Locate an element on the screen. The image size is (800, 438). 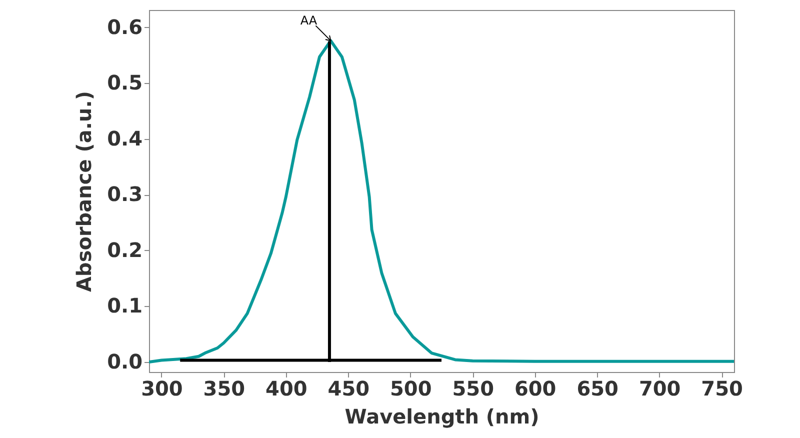
x-tick-label: 750 is located at coordinates (722, 388).